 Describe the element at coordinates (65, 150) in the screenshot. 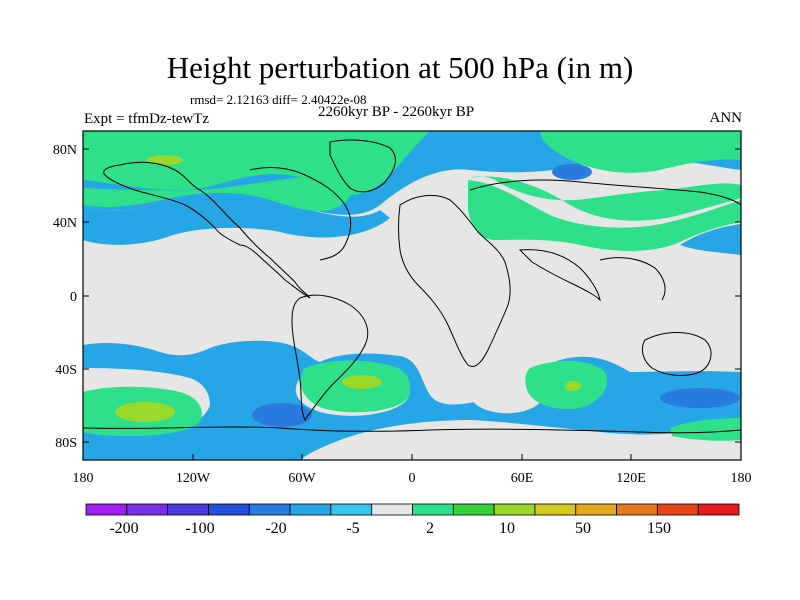

I see `lat-label-80n: 80N` at that location.